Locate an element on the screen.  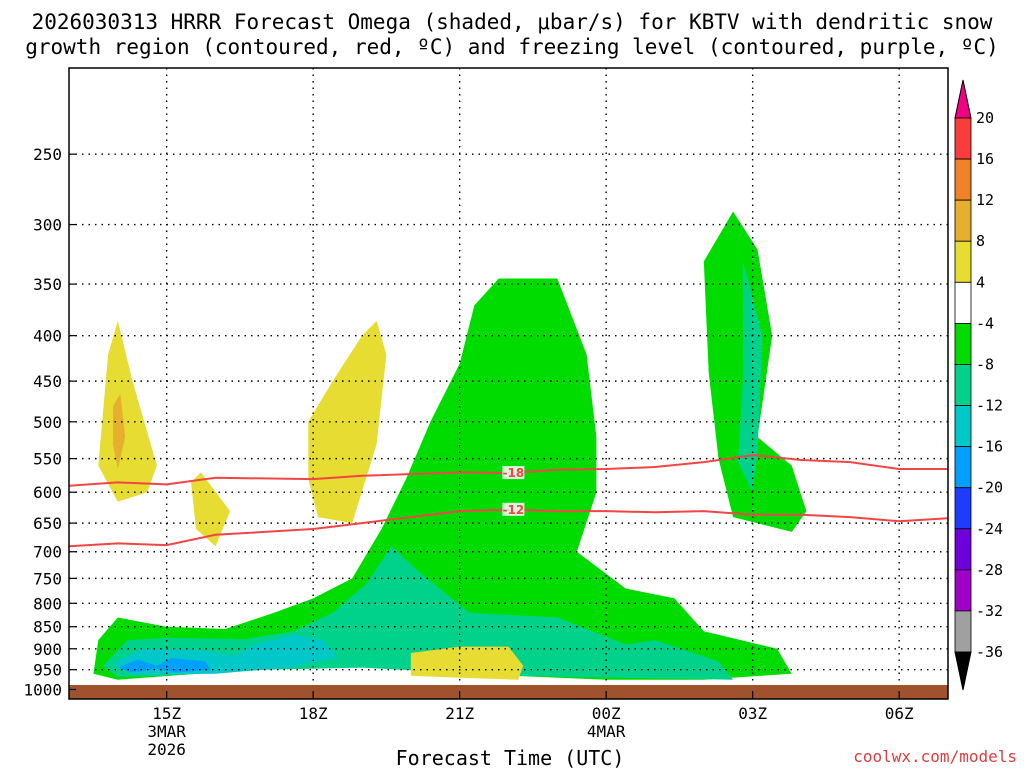
colorbar-label--12: -12 is located at coordinates (989, 406).